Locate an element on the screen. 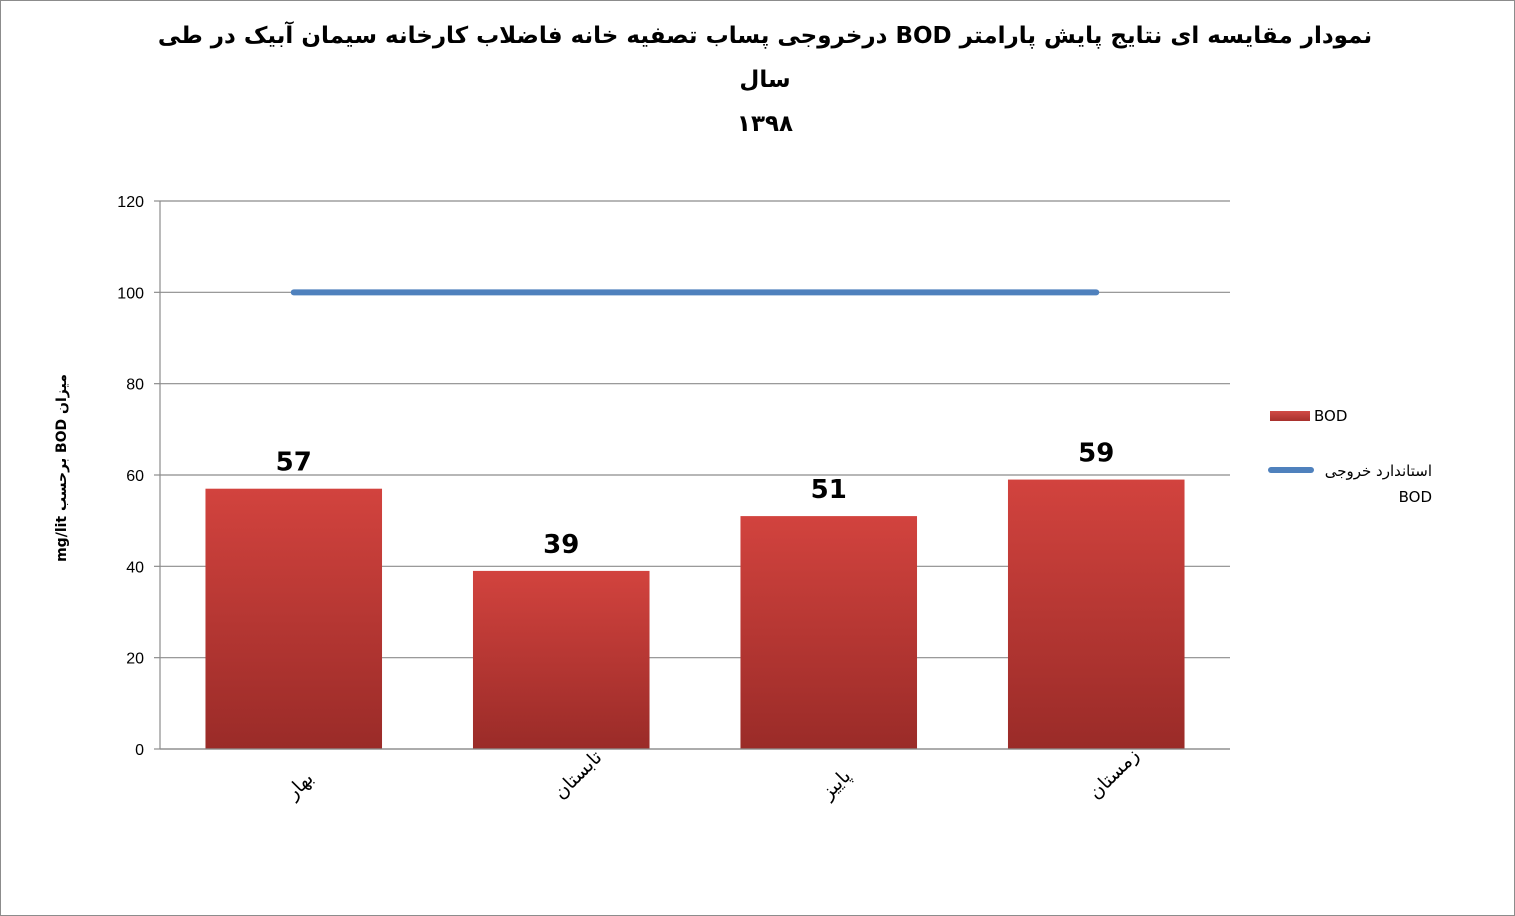  data-label-2: 51 is located at coordinates (829, 490).